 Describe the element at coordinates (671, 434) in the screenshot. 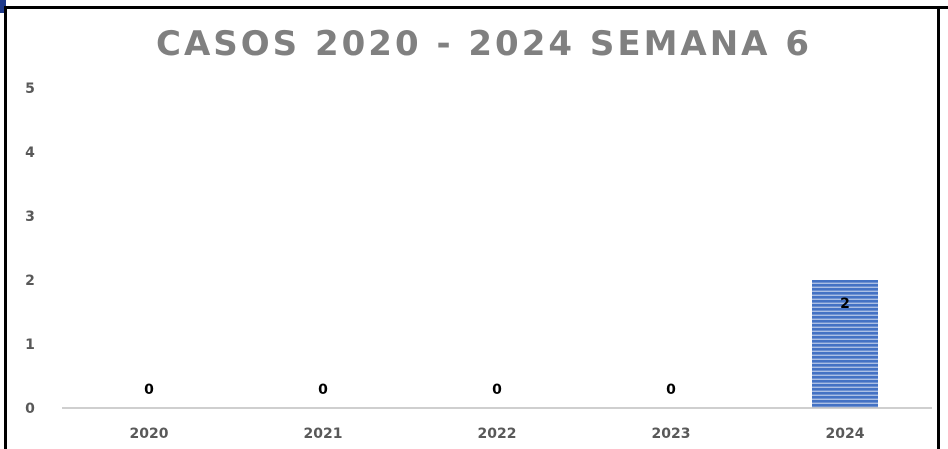

I see `x-tick-label: 2023` at that location.